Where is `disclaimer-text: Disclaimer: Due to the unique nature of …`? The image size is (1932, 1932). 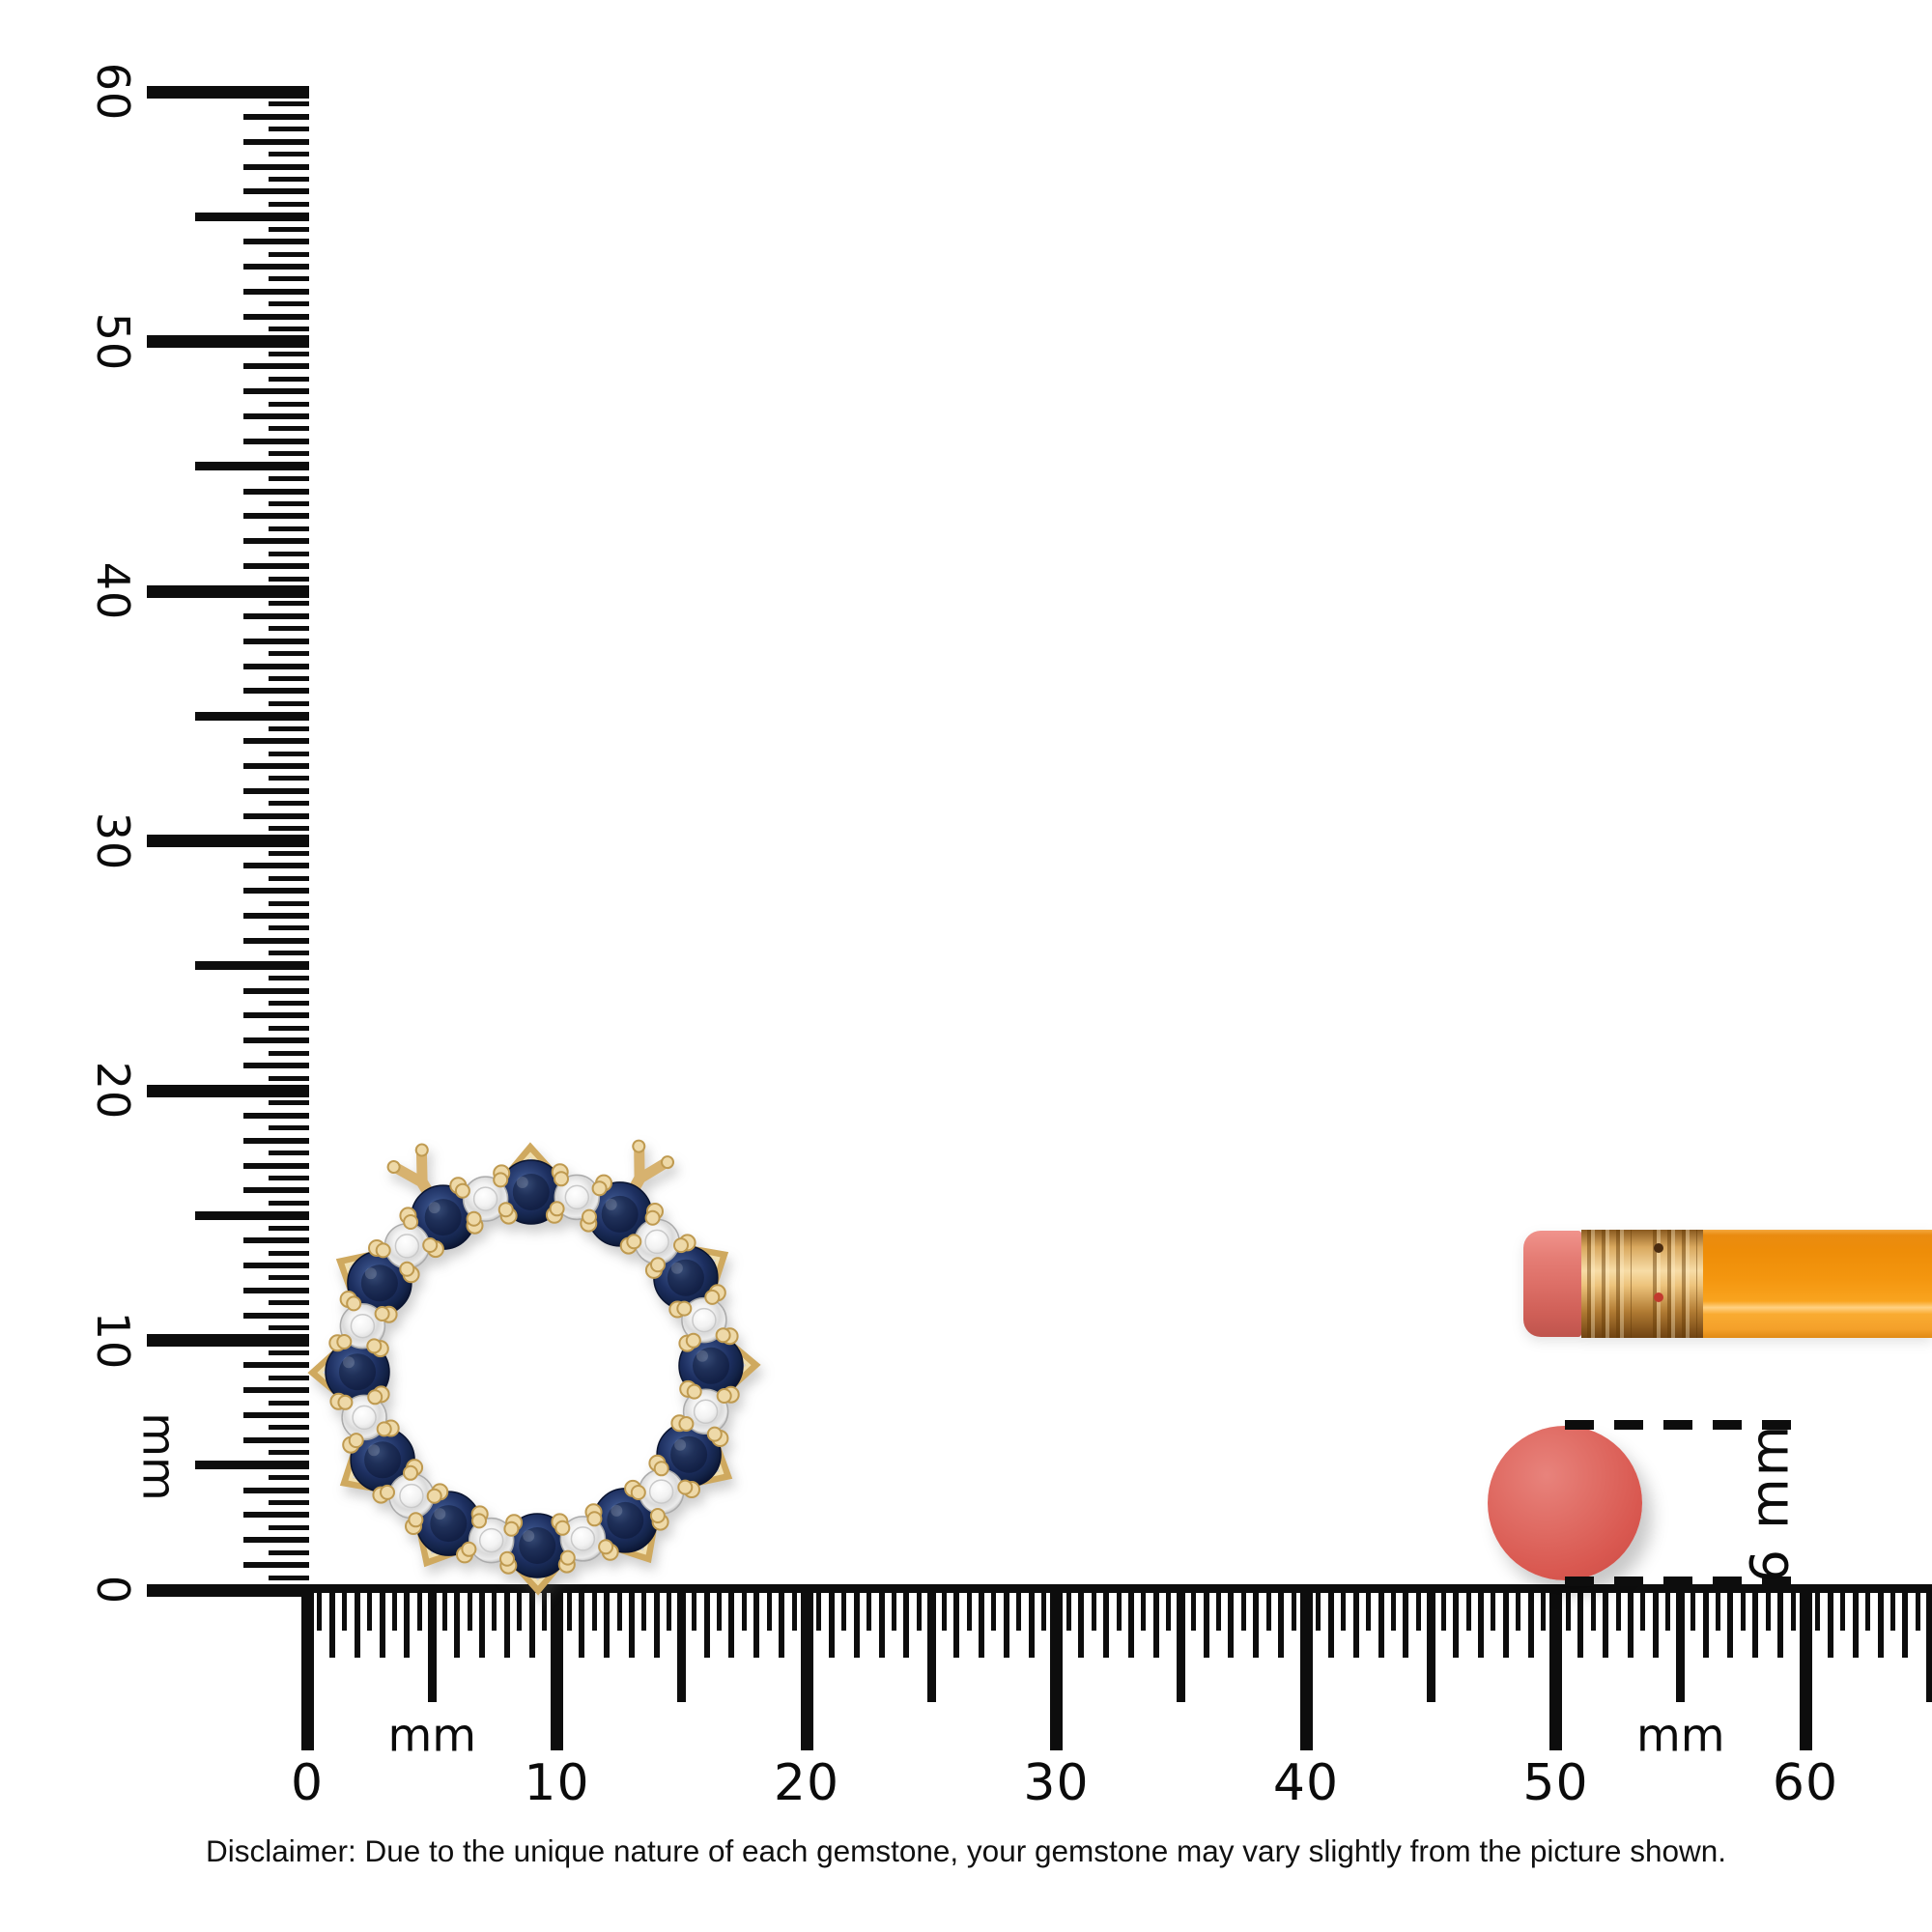
disclaimer-text: Disclaimer: Due to the unique nature of … is located at coordinates (965, 1850).